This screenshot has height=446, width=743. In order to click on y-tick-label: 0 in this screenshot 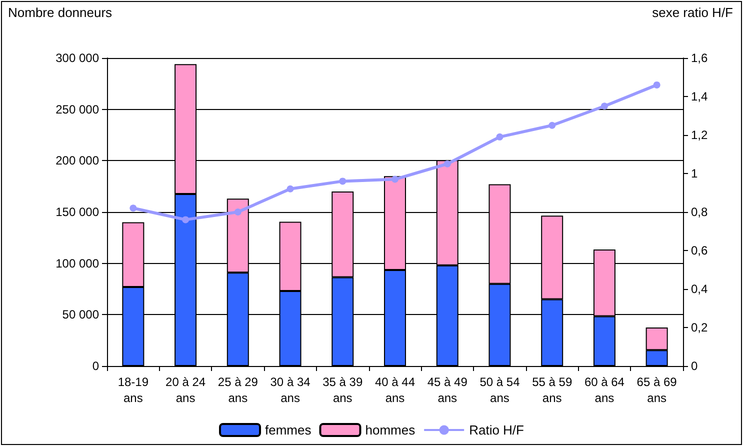, I will do `click(96, 366)`.